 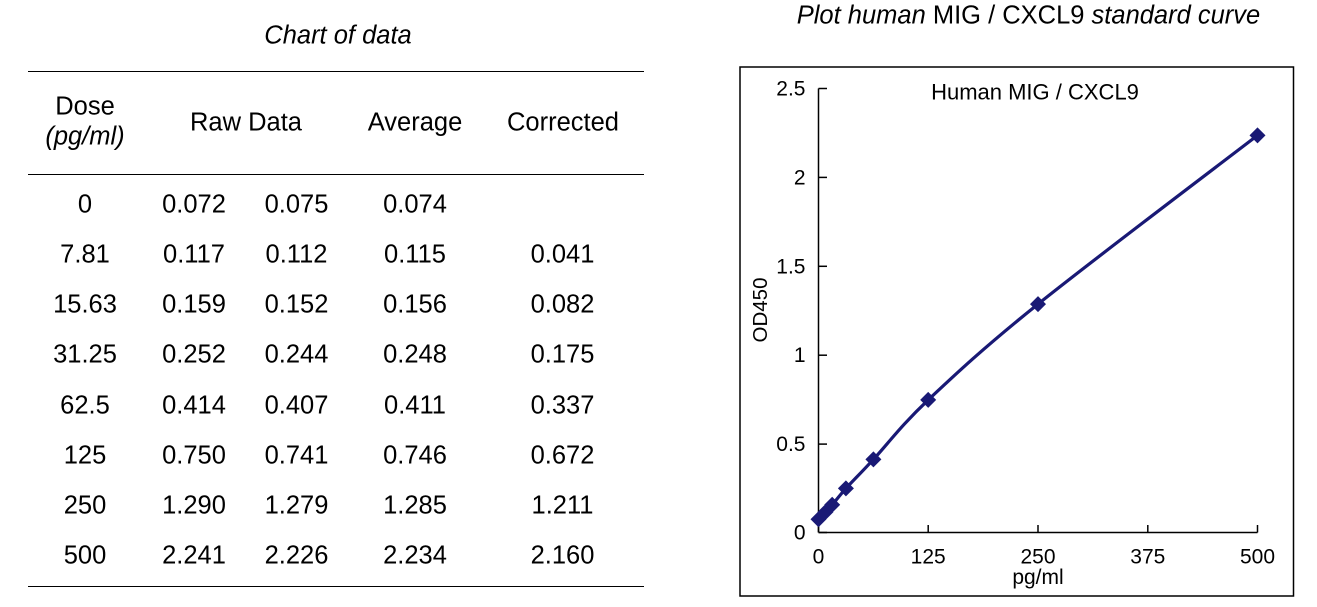 I want to click on svg-text: 1.5, so click(x=790, y=266).